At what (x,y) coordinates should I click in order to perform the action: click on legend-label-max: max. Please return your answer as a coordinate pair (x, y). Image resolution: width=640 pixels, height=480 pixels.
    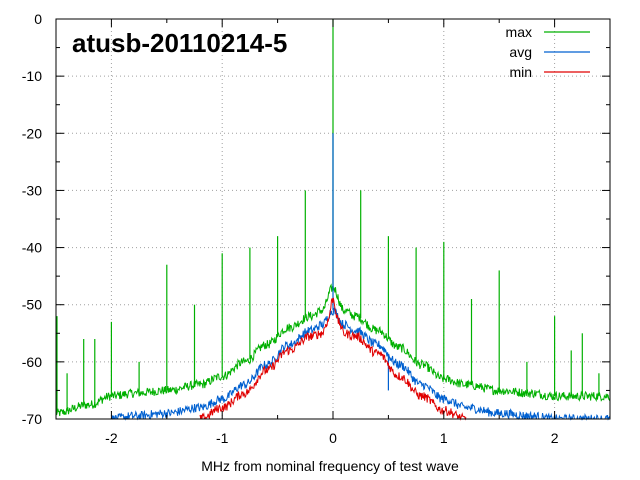
    Looking at the image, I should click on (519, 32).